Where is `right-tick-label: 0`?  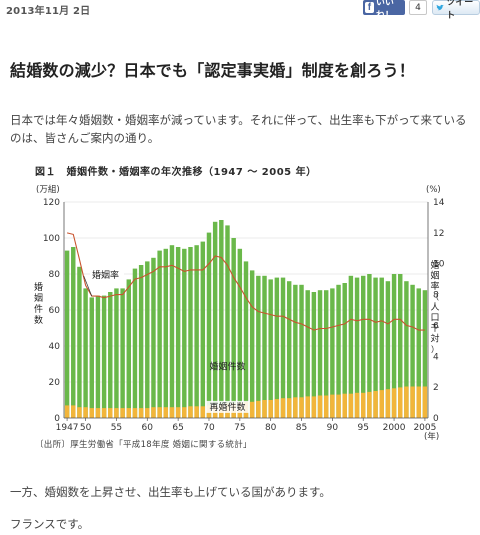 right-tick-label: 0 is located at coordinates (436, 419).